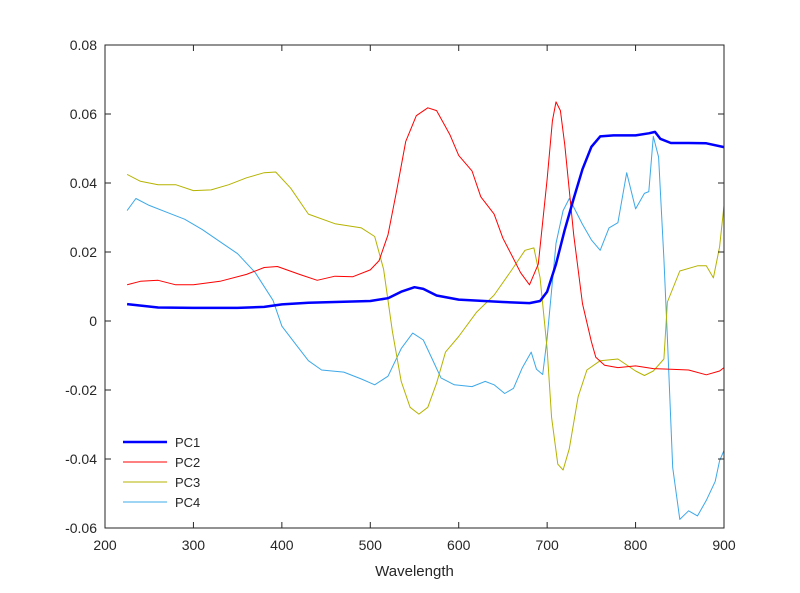  Describe the element at coordinates (105, 545) in the screenshot. I see `x-tick-label: 200` at that location.